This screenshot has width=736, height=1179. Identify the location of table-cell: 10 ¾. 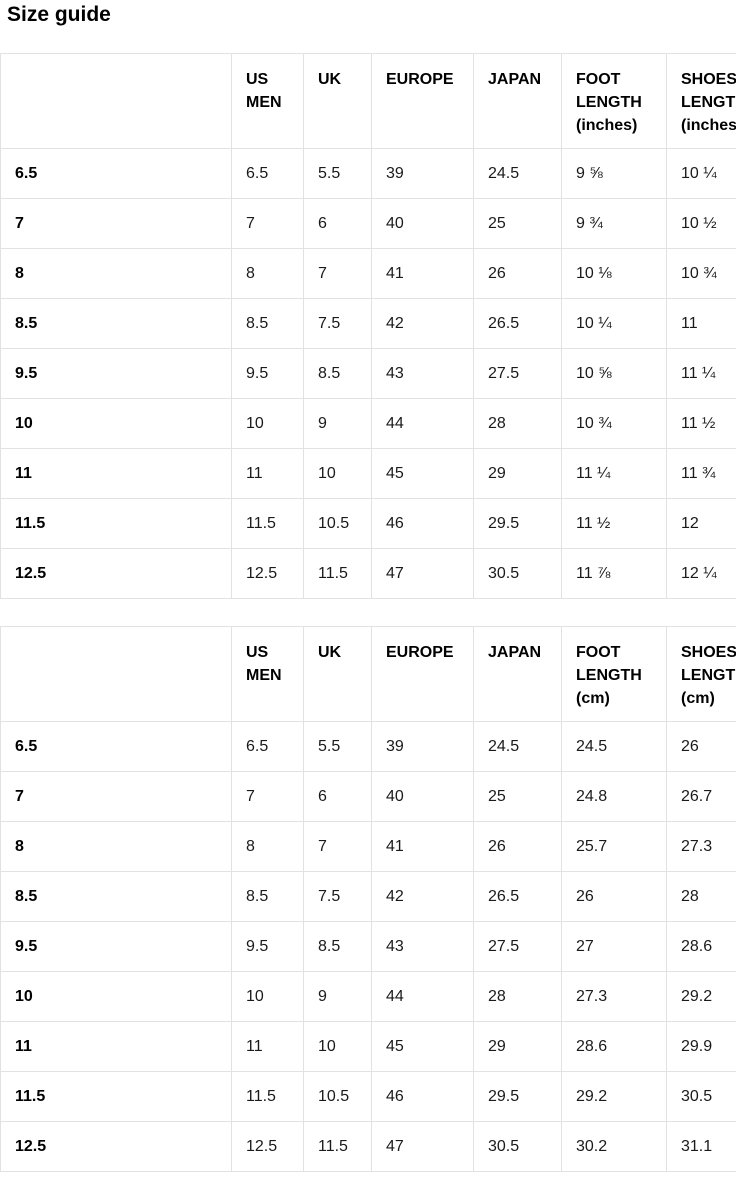
(614, 423).